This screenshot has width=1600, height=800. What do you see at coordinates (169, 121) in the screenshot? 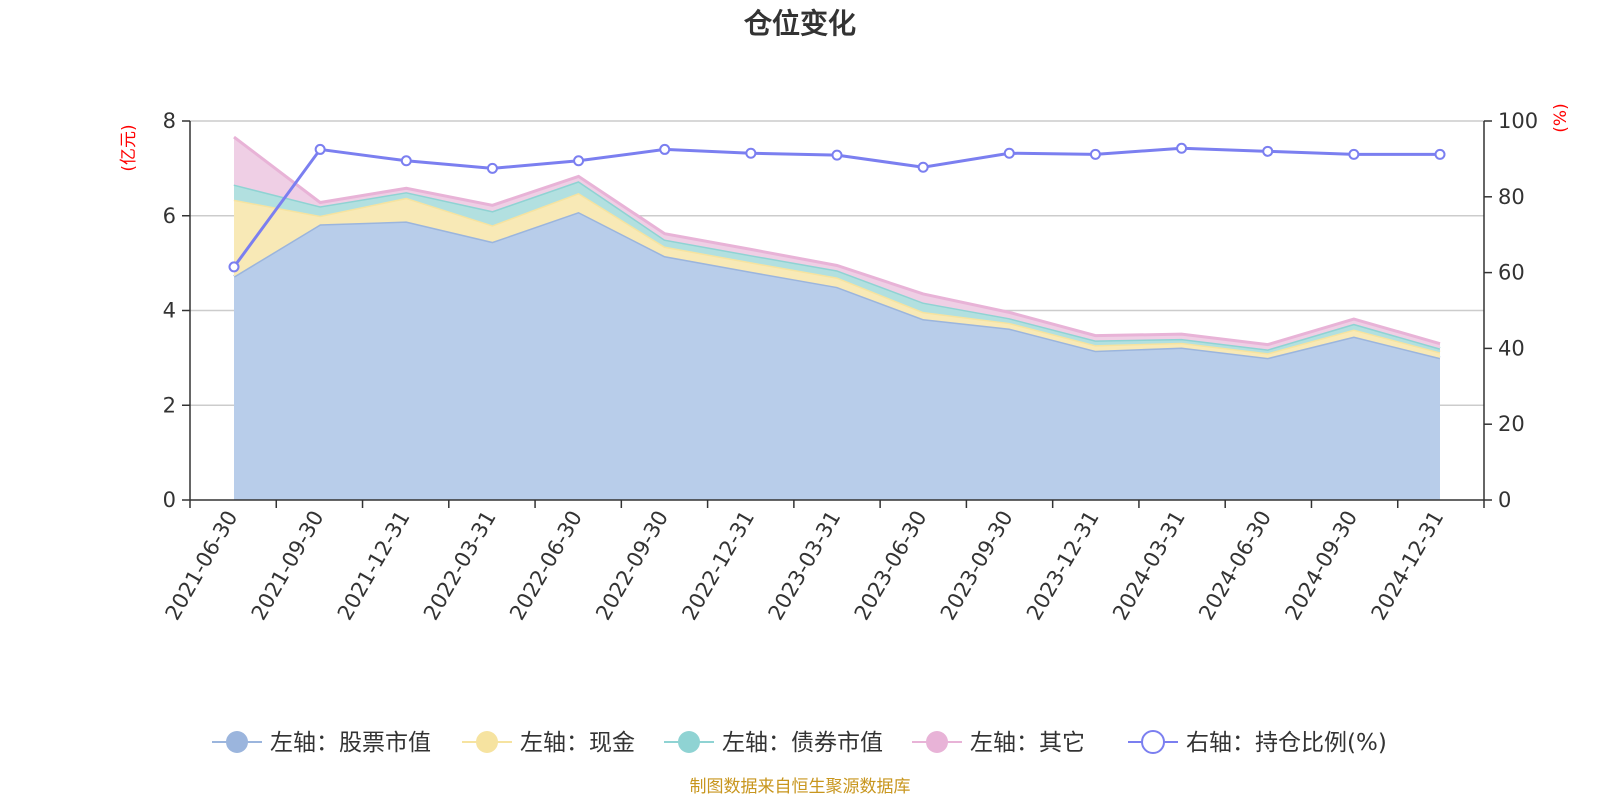
I see `left-tick-label: 8` at bounding box center [169, 121].